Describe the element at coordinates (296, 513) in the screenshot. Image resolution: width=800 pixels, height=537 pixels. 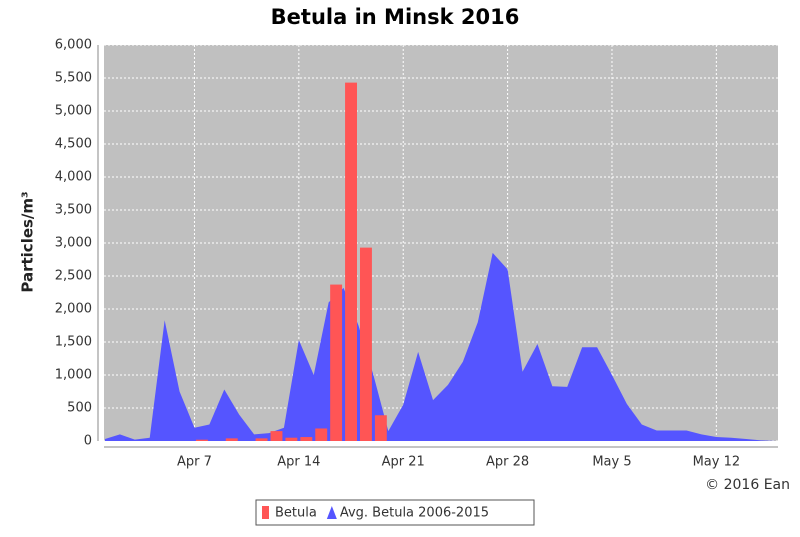
I see `legend-label: Betula` at that location.